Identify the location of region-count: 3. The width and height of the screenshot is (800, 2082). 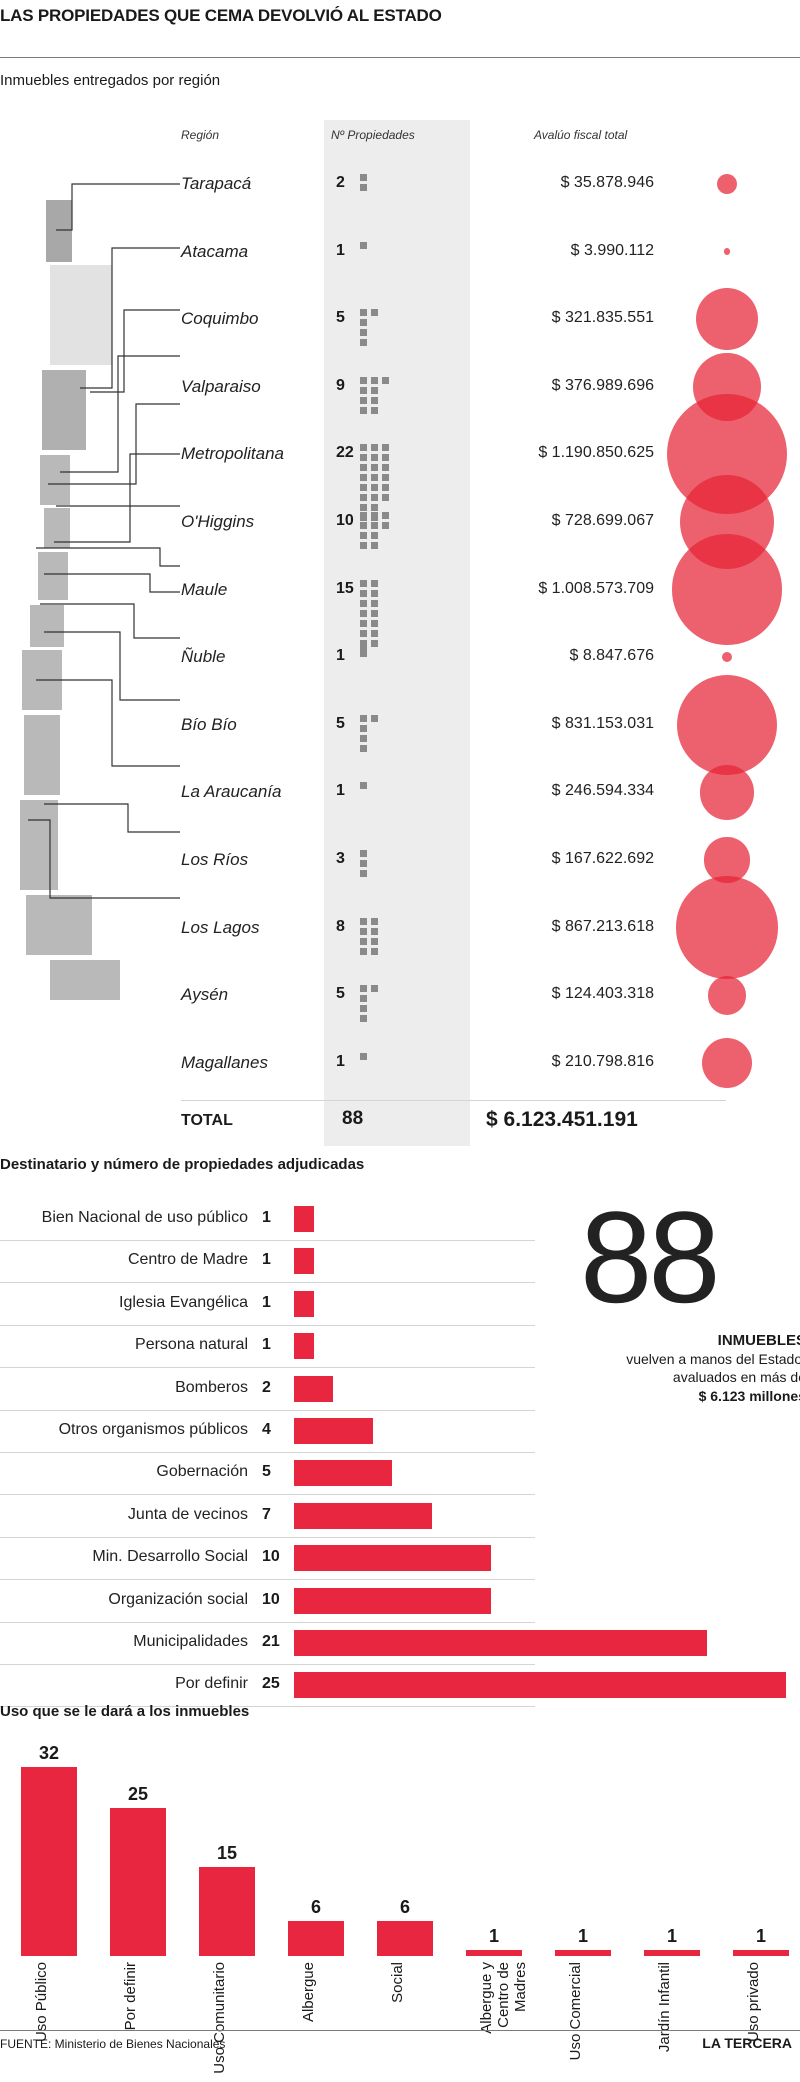
(340, 858).